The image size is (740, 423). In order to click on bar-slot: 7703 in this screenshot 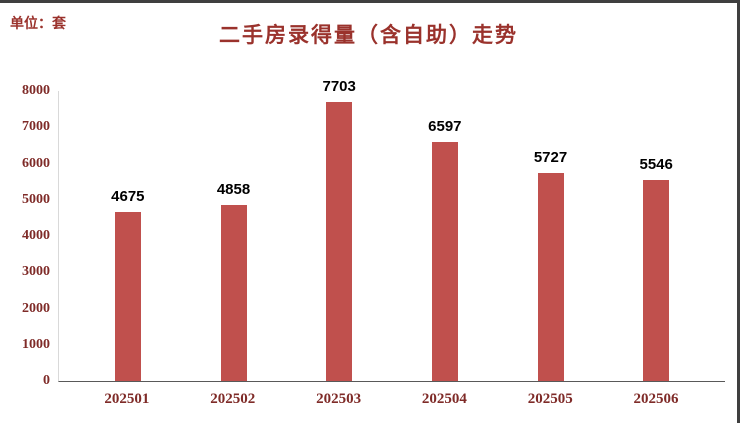, I will do `click(339, 229)`.